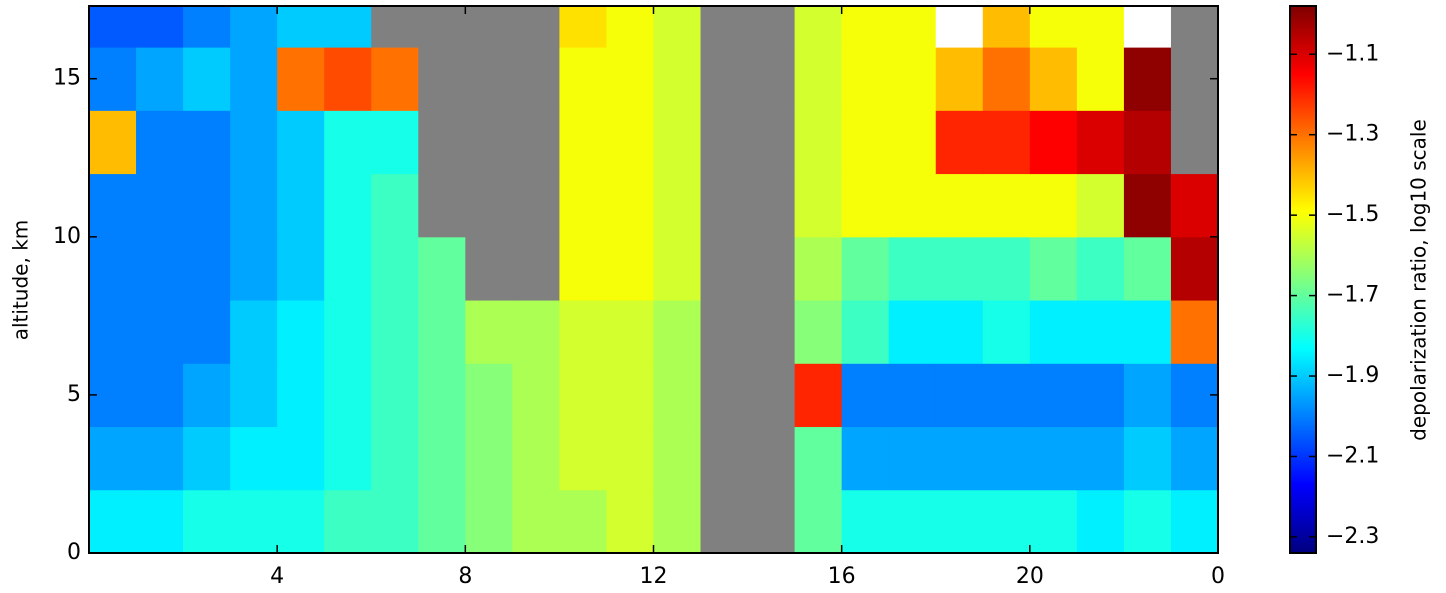 Image resolution: width=1446 pixels, height=593 pixels. Describe the element at coordinates (1352, 214) in the screenshot. I see `colorbar-tick-label: −1.5` at that location.